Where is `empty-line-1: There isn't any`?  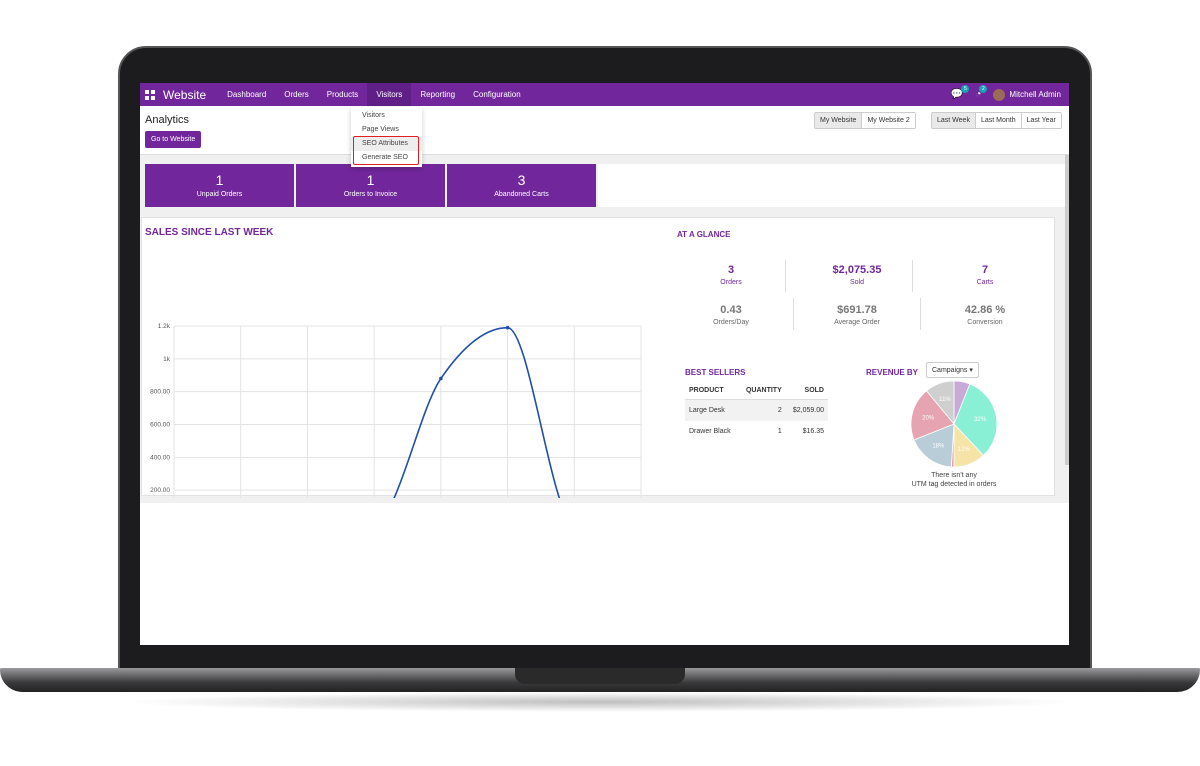
empty-line-1: There isn't any is located at coordinates (954, 475).